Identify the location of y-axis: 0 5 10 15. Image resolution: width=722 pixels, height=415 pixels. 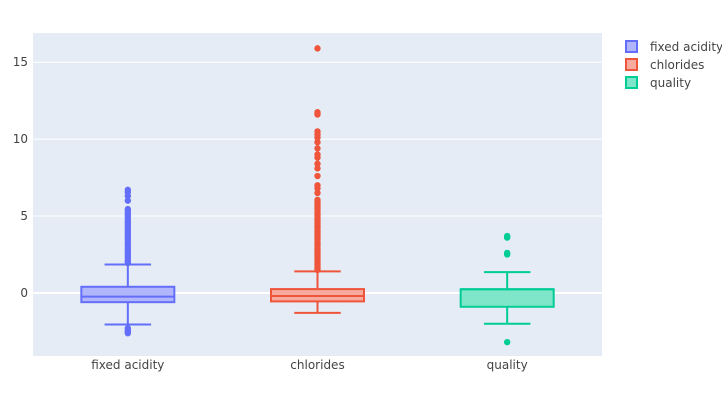
(20, 177).